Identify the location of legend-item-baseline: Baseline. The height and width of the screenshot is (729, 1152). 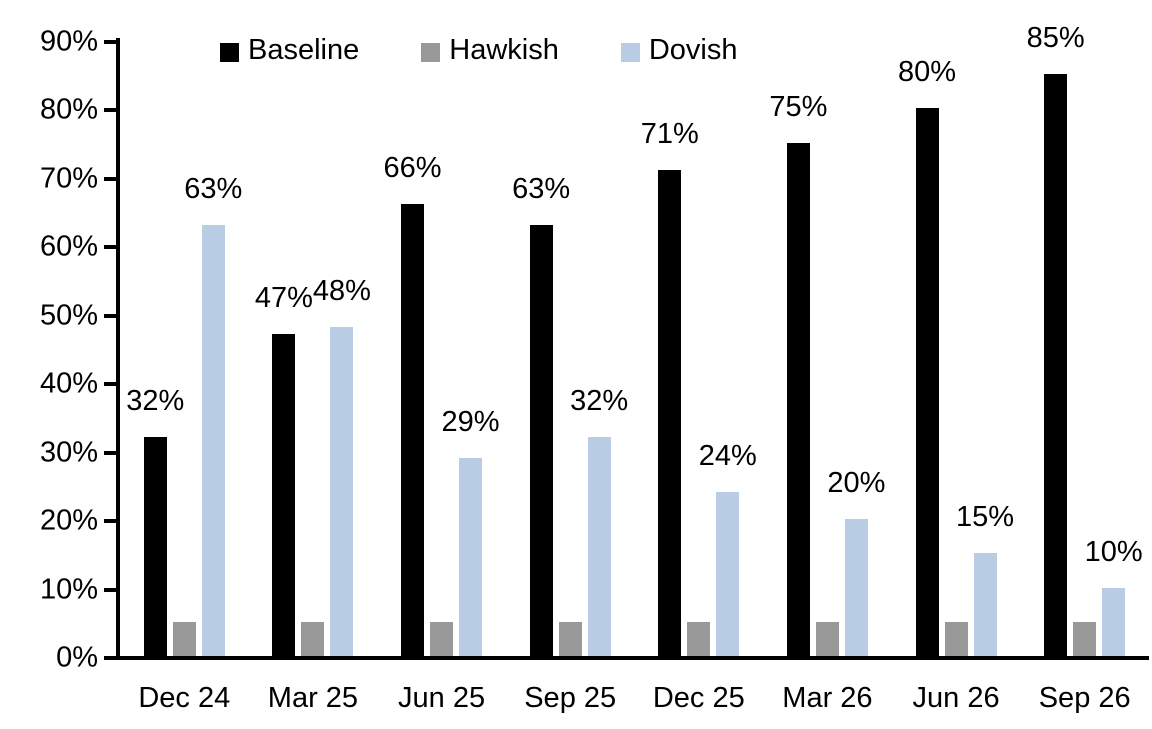
(289, 50).